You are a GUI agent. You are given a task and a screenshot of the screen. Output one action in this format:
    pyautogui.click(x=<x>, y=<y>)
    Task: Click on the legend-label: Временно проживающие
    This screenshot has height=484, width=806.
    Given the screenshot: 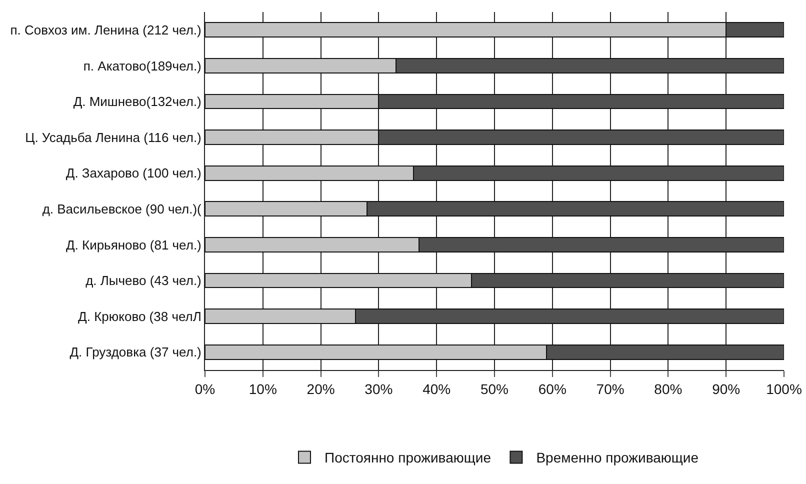 What is the action you would take?
    pyautogui.click(x=617, y=458)
    